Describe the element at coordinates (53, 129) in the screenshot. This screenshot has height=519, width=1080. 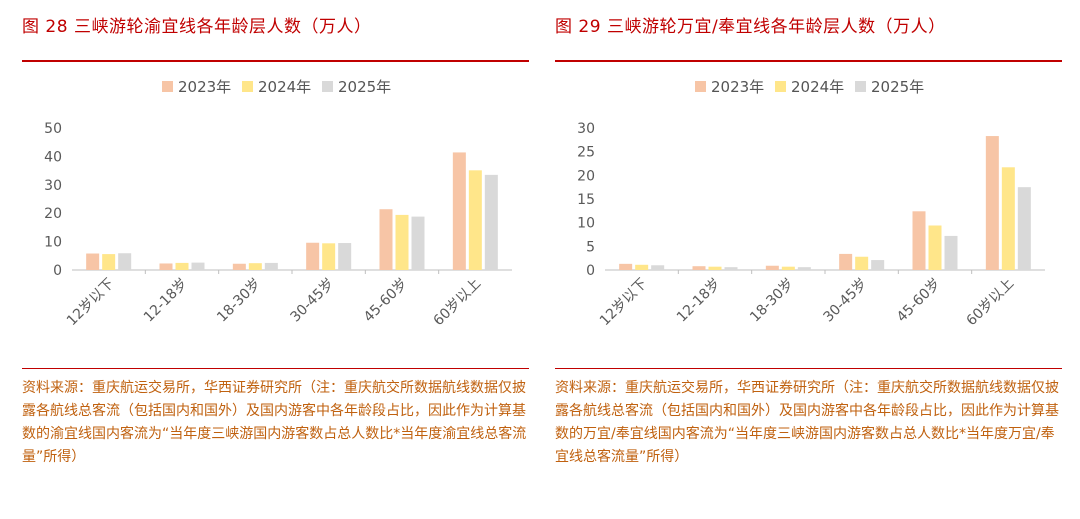
I see `y-tick-label: 50` at that location.